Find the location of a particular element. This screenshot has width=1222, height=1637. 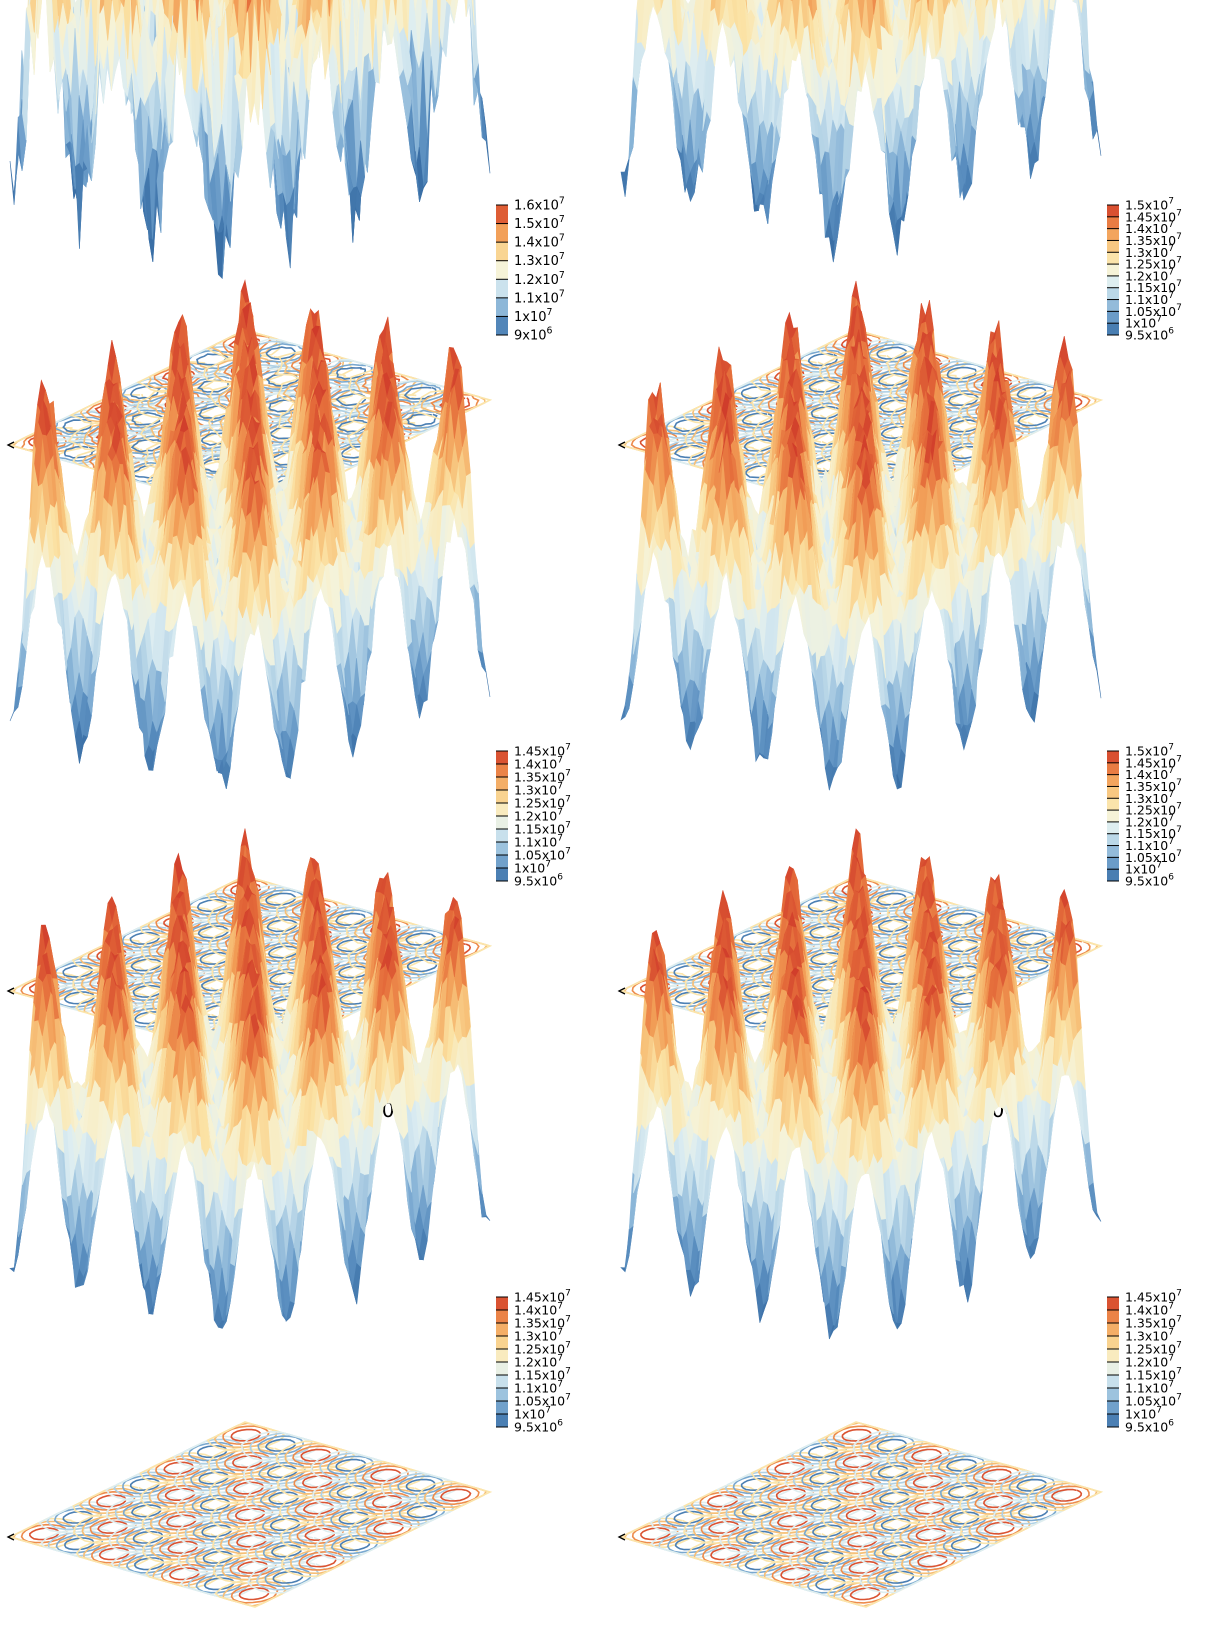

colorbar-tick-label: 1.2x107 is located at coordinates (539, 279).